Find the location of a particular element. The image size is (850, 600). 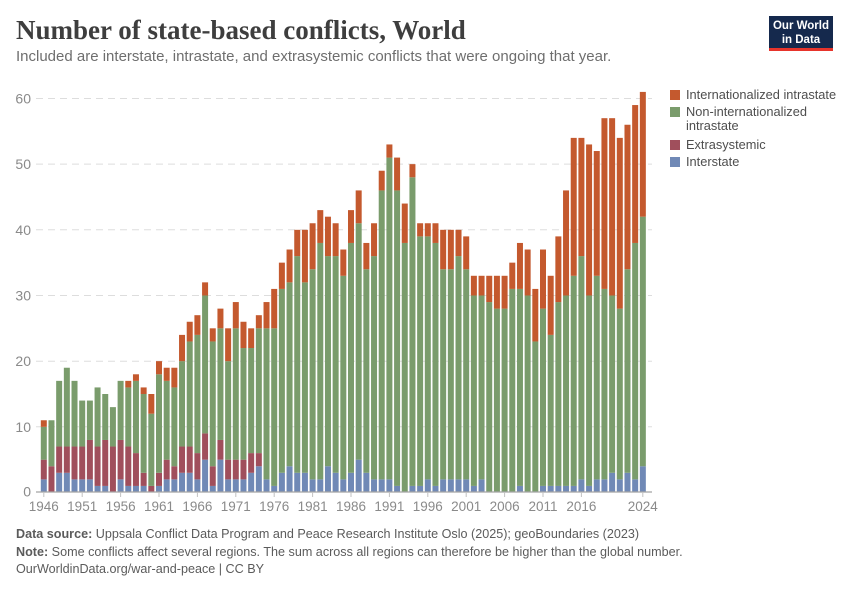

svg-text: 2024 is located at coordinates (643, 506).